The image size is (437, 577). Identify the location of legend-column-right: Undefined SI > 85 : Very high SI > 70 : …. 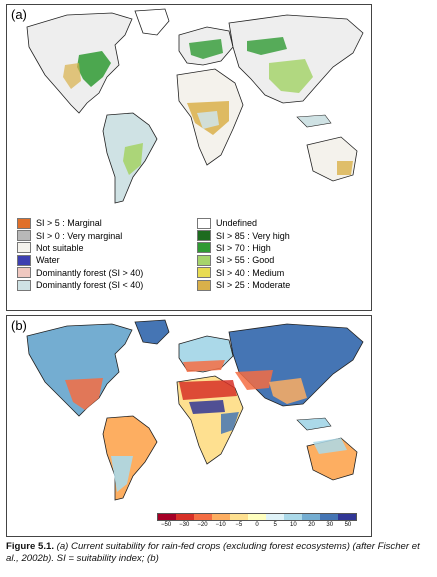
(243, 254).